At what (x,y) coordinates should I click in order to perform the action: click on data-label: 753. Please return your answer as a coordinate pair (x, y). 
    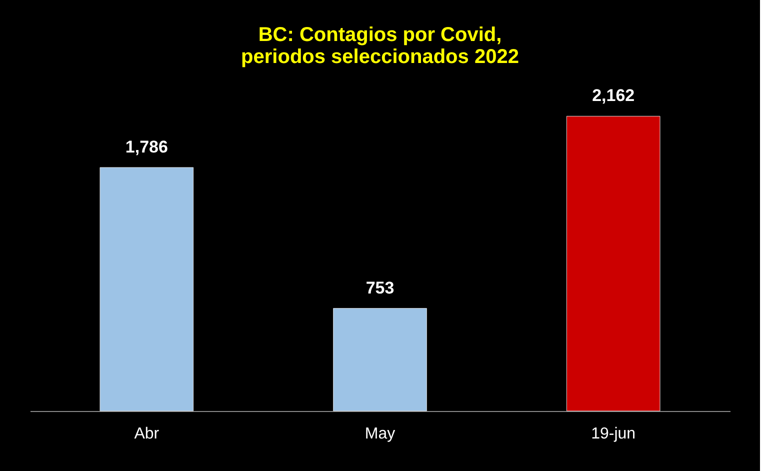
    Looking at the image, I should click on (380, 288).